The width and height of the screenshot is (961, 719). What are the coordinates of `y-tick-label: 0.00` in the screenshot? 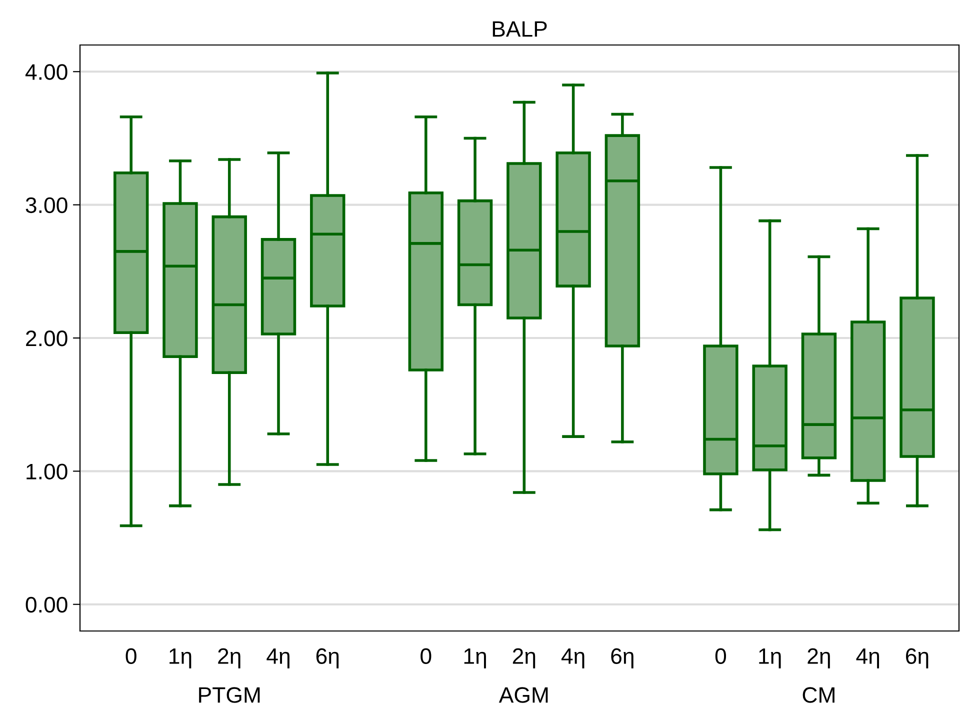 It's located at (47, 604).